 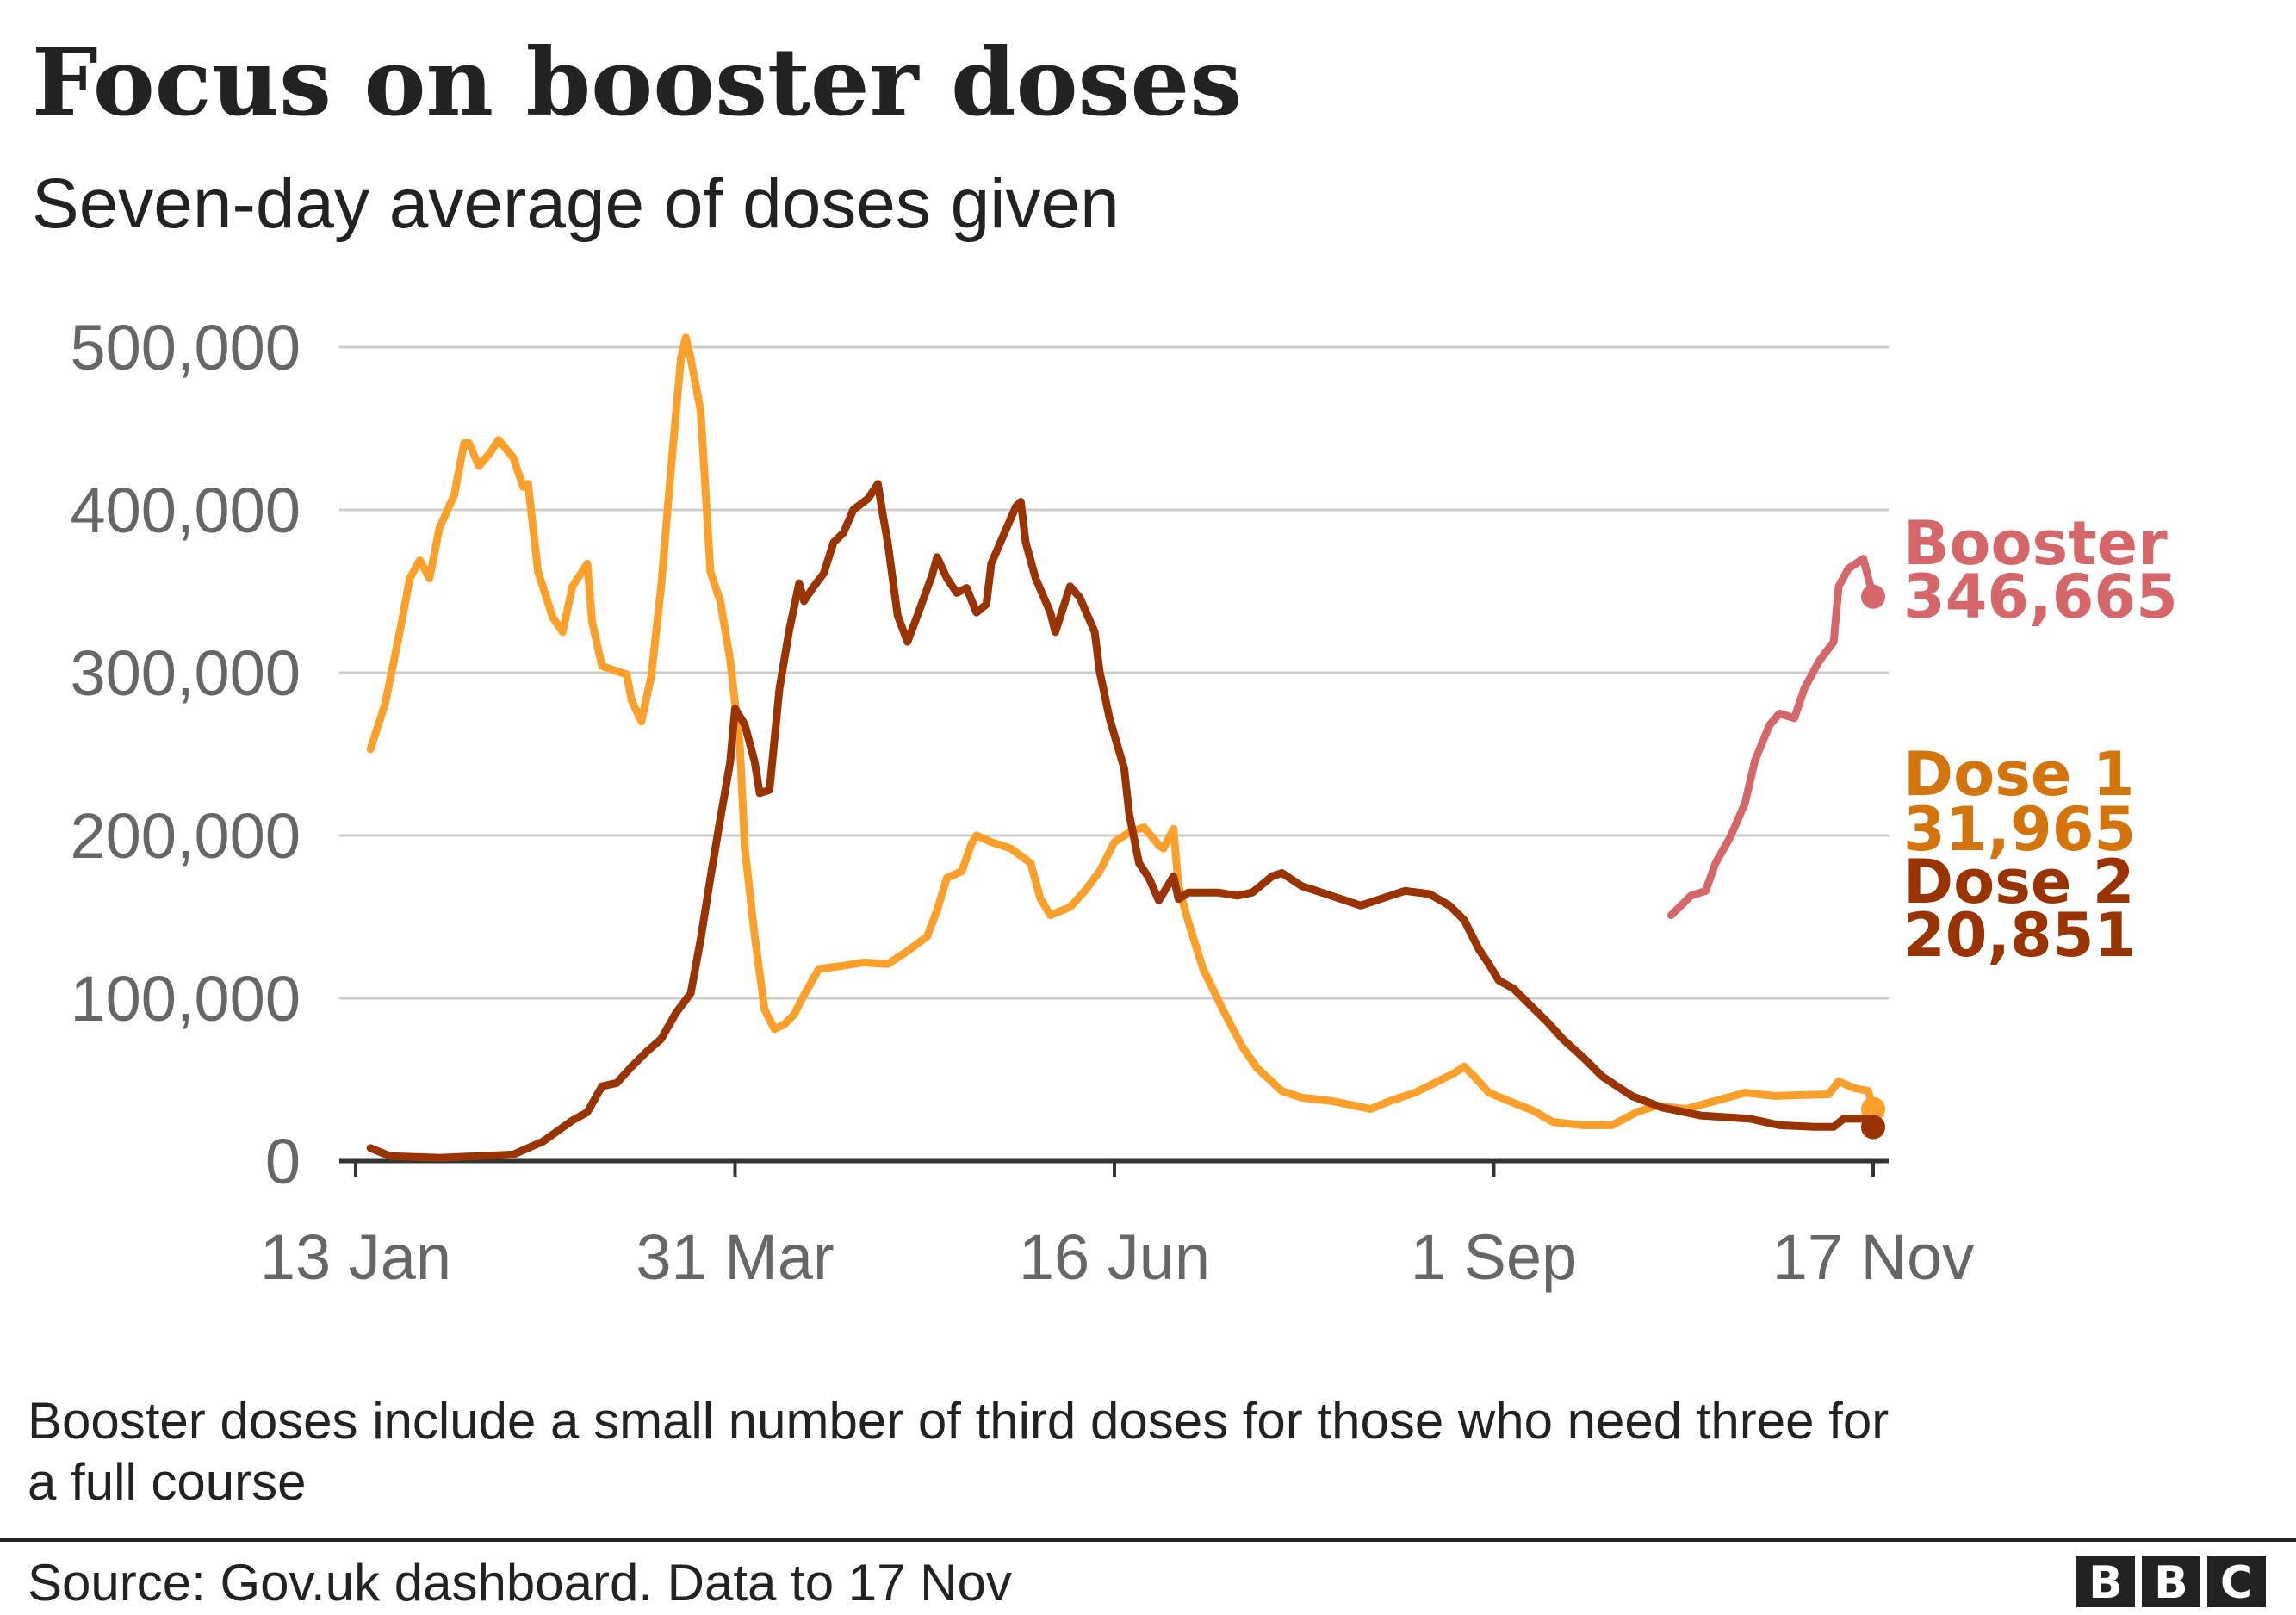 I want to click on x-tick-label: 17 Nov, so click(x=1873, y=1257).